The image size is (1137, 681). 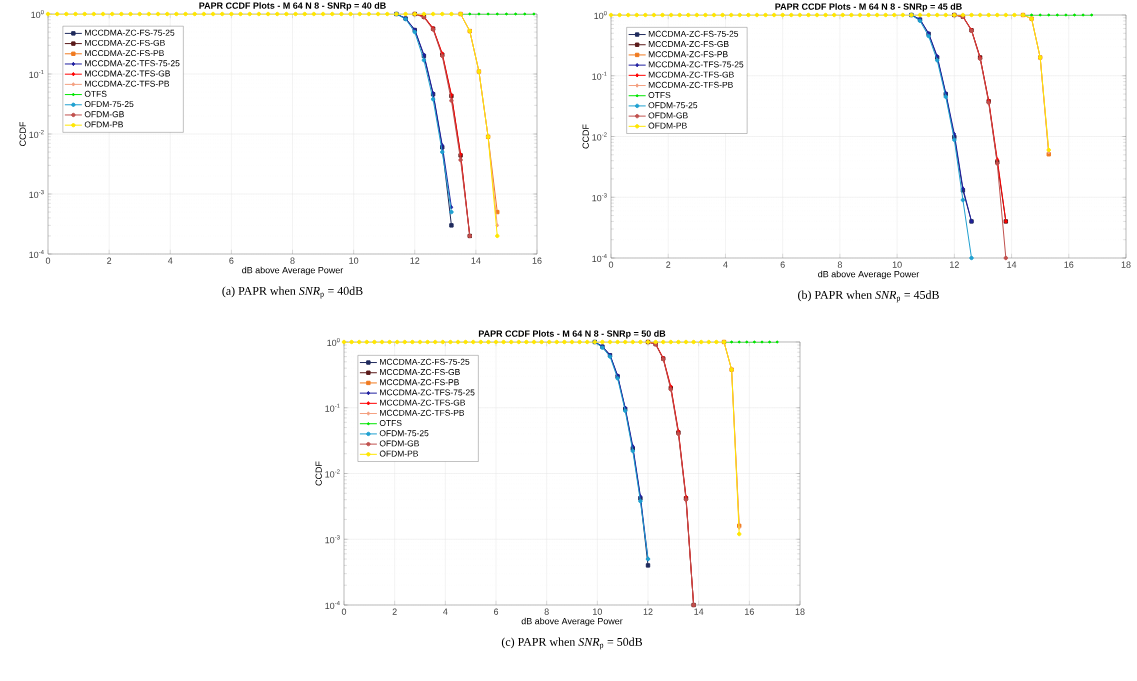 What do you see at coordinates (572, 643) in the screenshot?
I see `text: (c) PAPR when SNR$_{p}$ = 50dB` at bounding box center [572, 643].